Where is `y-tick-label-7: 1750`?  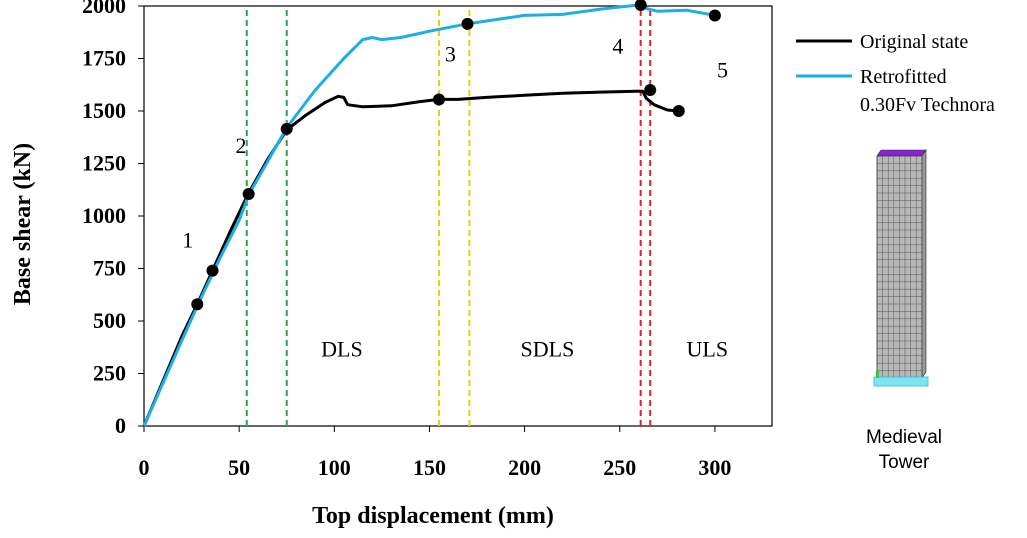
y-tick-label-7: 1750 is located at coordinates (104, 58).